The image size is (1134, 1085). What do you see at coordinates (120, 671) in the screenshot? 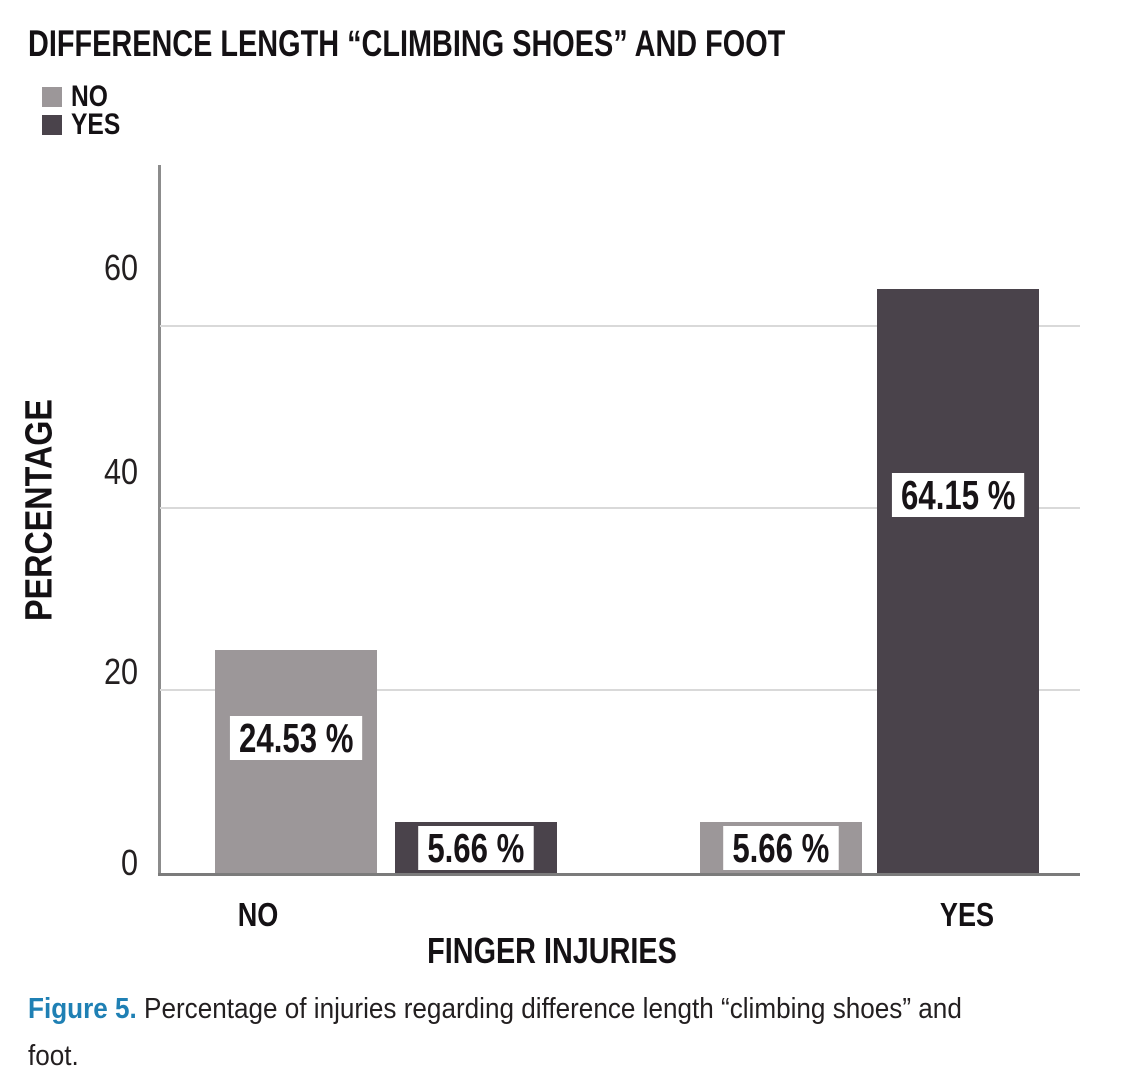
I see `y-tick-20: 20` at bounding box center [120, 671].